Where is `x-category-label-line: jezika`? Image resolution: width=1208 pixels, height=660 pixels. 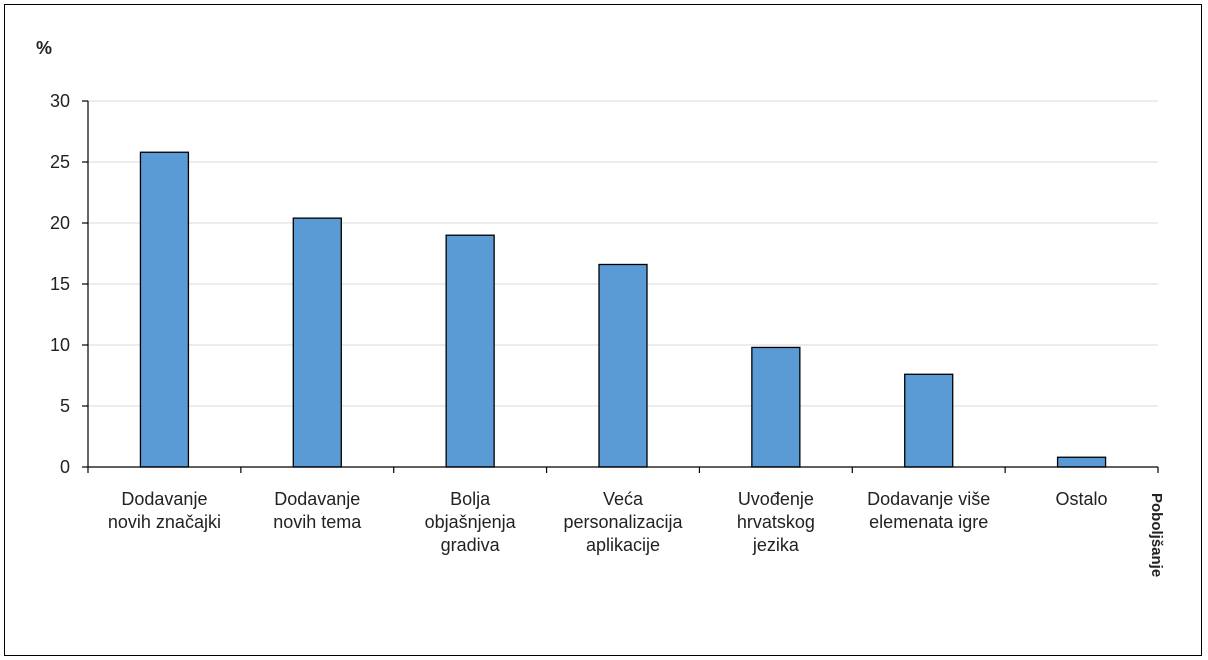 x-category-label-line: jezika is located at coordinates (776, 545).